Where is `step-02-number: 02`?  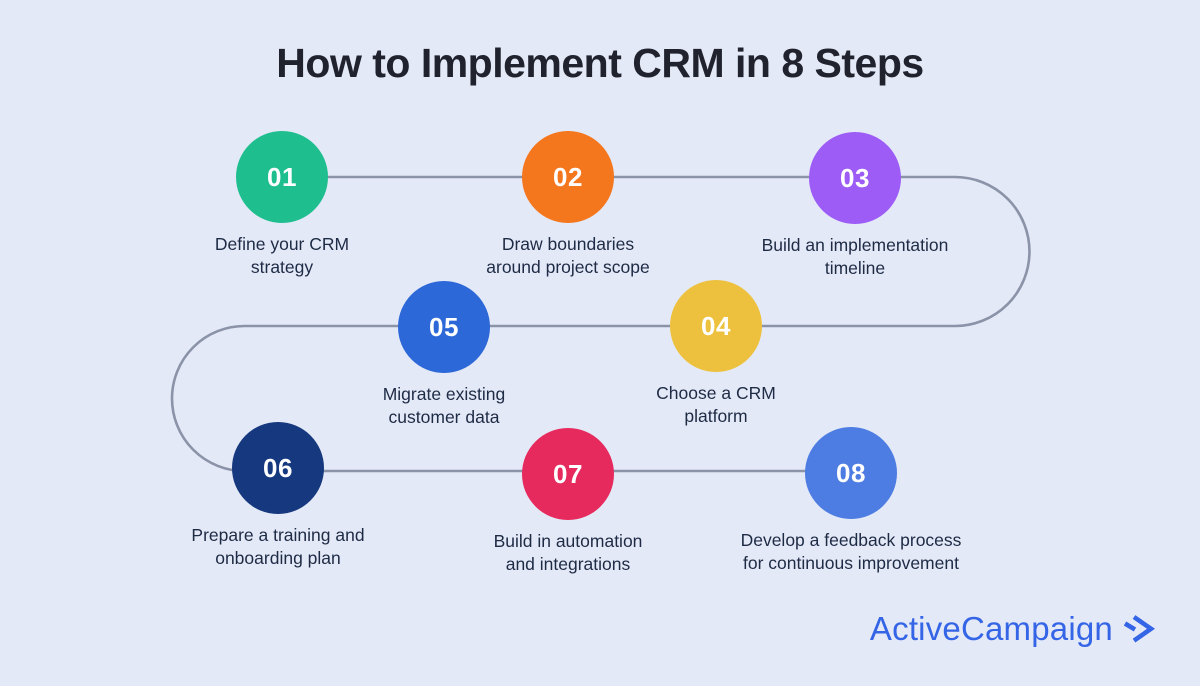 step-02-number: 02 is located at coordinates (568, 176).